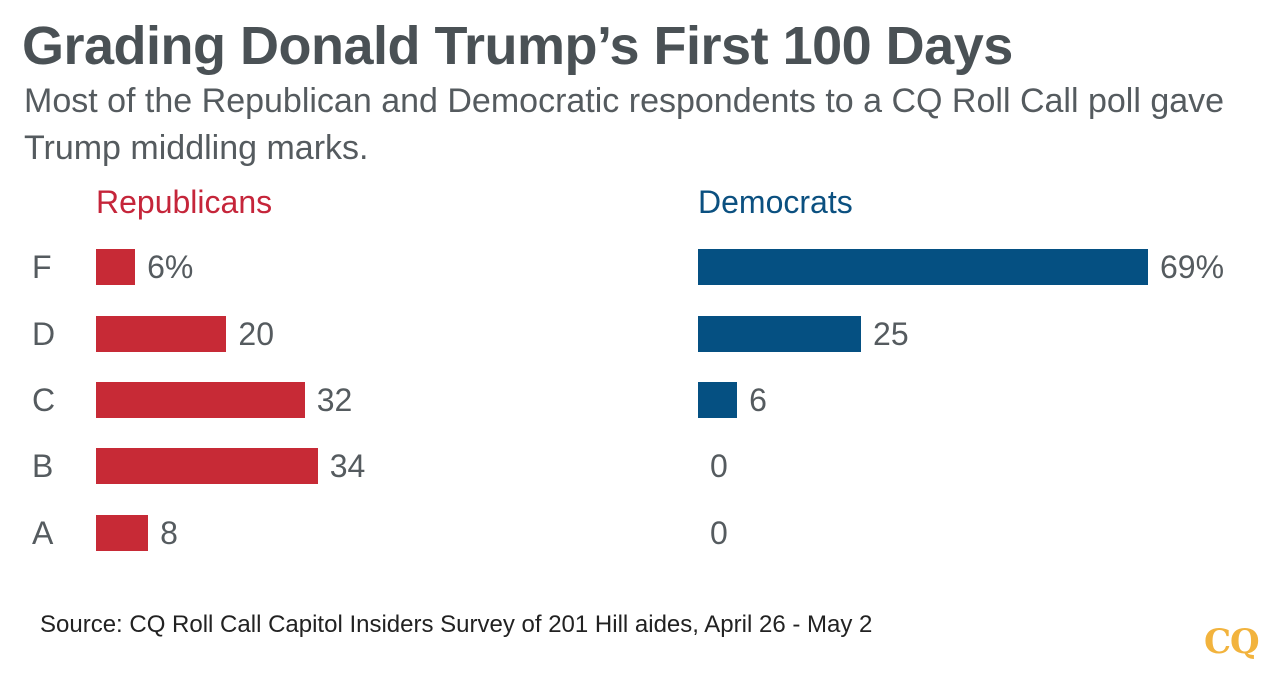 The height and width of the screenshot is (686, 1280). Describe the element at coordinates (44, 400) in the screenshot. I see `grade-label-c: C` at that location.